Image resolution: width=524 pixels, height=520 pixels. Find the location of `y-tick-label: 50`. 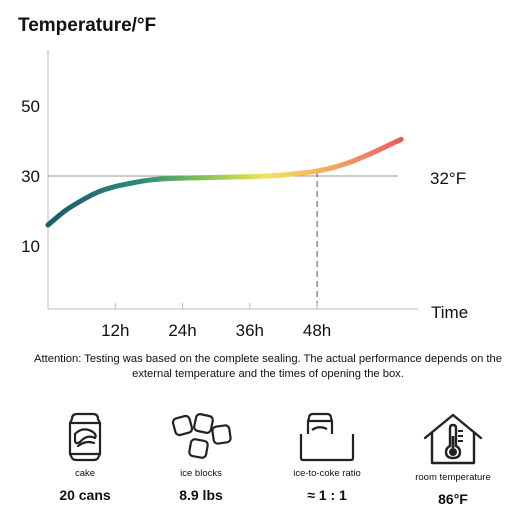

y-tick-label: 50 is located at coordinates (30, 106).